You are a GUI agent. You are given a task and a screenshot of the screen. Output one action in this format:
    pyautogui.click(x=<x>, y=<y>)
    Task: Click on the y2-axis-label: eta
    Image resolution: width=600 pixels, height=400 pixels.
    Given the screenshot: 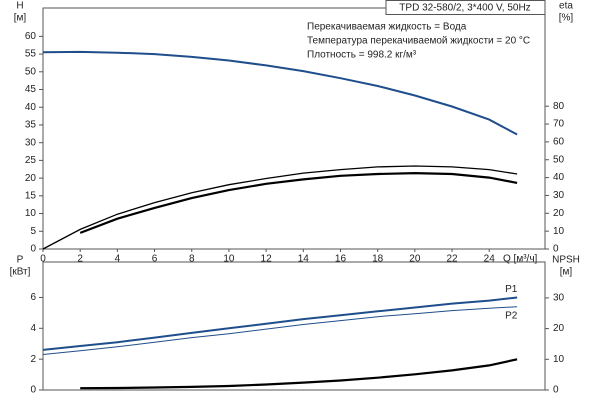 What is the action you would take?
    pyautogui.click(x=566, y=6)
    